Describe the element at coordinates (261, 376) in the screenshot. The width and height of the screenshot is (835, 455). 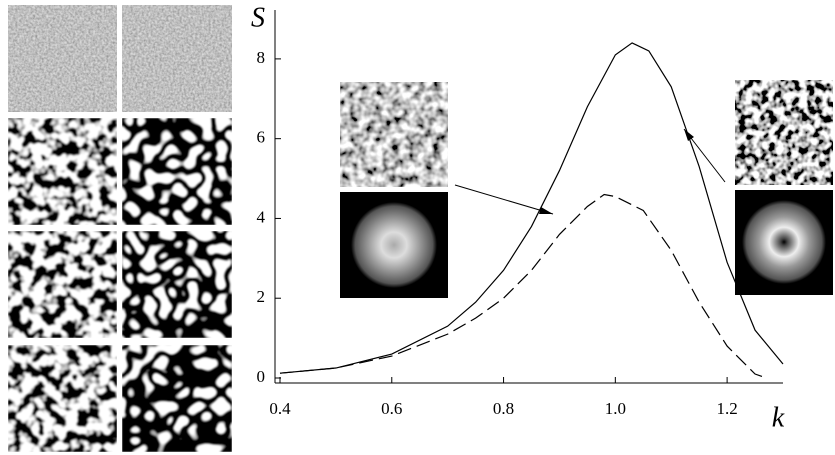
I see `y-tick-label: 0` at that location.